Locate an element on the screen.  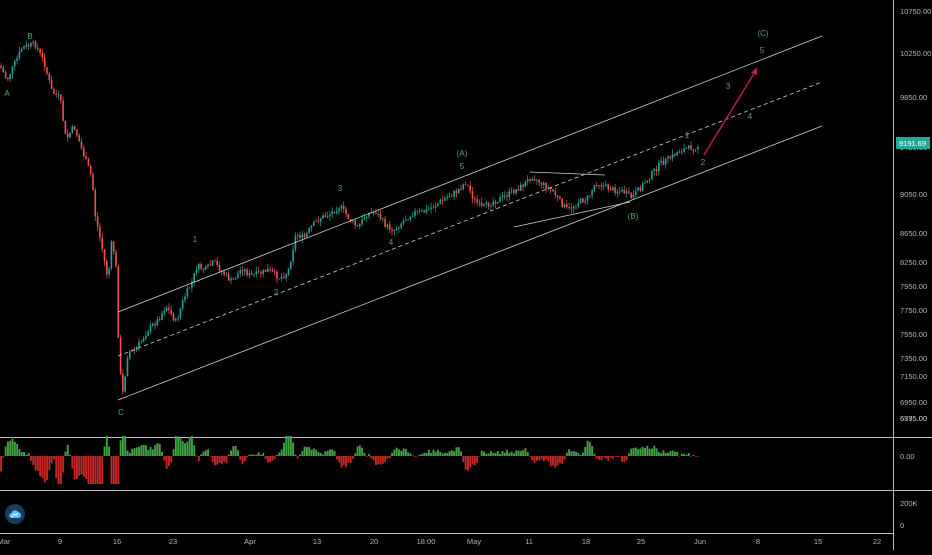
triangle-lower-line is located at coordinates (572, 214).